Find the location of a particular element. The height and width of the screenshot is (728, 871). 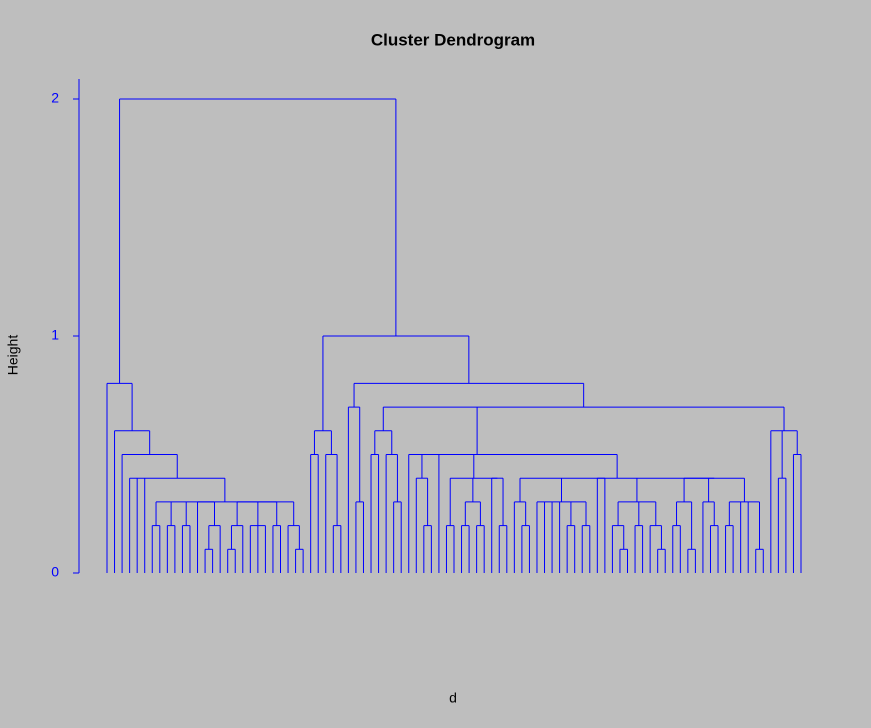

chart-title: Cluster Dendrogram is located at coordinates (453, 39).